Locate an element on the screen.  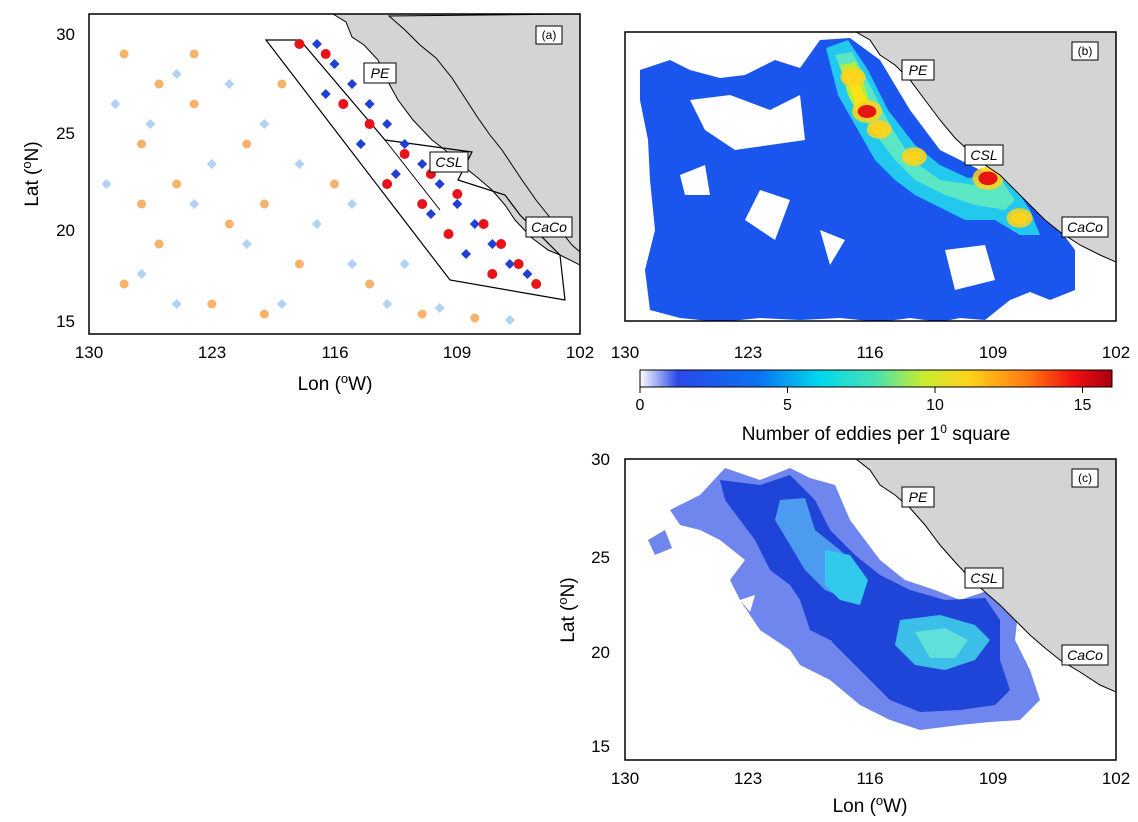
lon-tick-a-130: 130 is located at coordinates (89, 352).